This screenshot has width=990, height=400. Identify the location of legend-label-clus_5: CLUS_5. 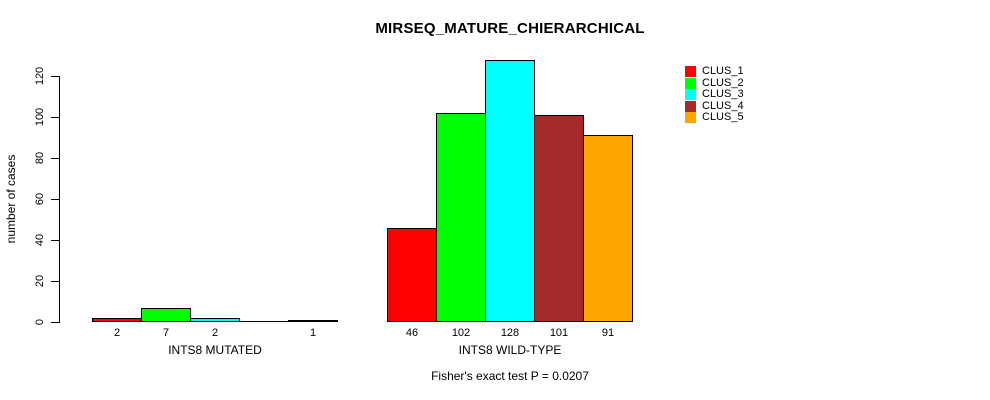
(723, 117).